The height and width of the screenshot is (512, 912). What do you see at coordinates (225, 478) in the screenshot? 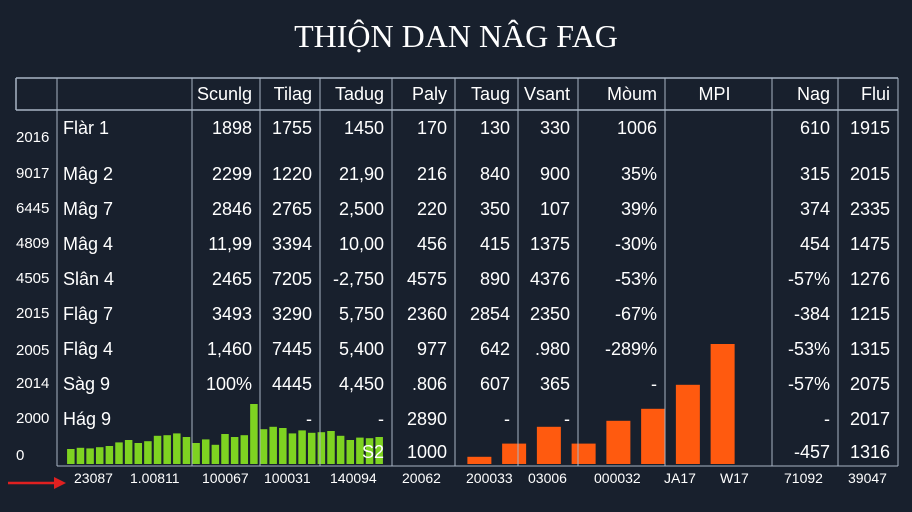
I see `x-tick-label: 100067` at bounding box center [225, 478].